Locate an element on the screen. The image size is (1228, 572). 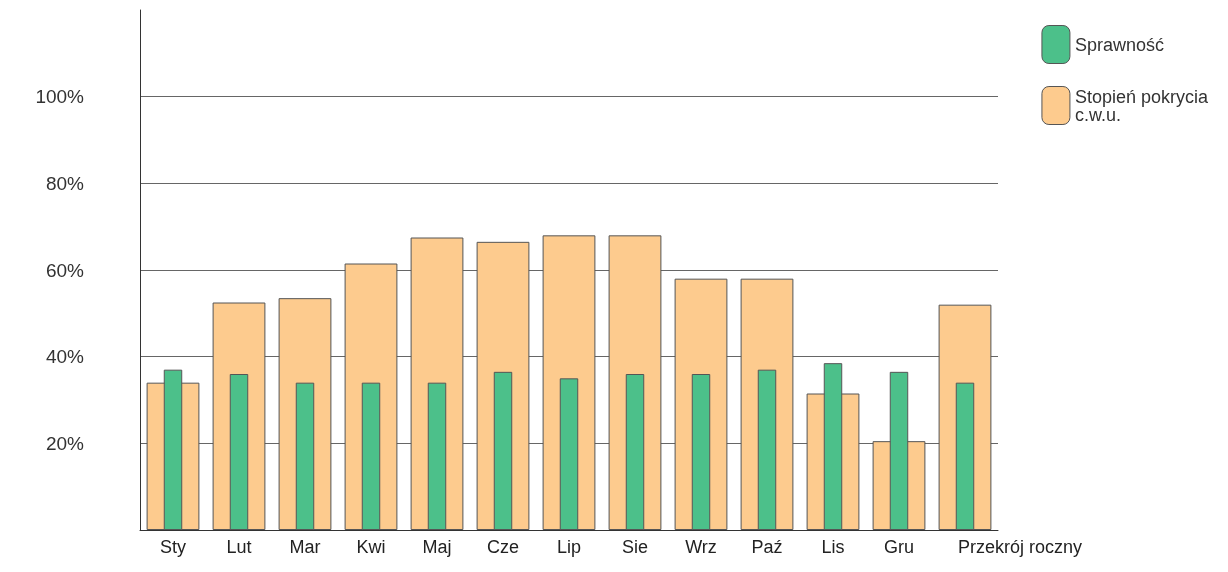
y-tick-label: 60% is located at coordinates (65, 270).